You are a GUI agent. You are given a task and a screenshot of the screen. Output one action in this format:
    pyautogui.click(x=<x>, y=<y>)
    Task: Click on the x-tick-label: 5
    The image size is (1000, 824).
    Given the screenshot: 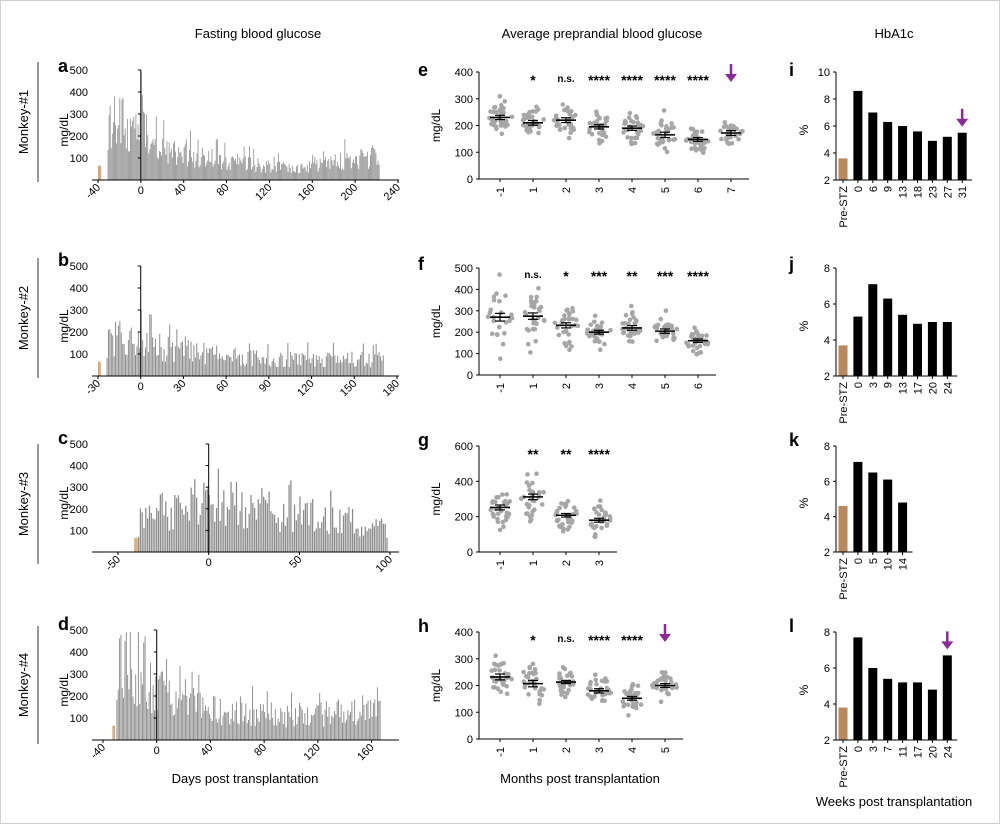 What is the action you would take?
    pyautogui.click(x=666, y=750)
    